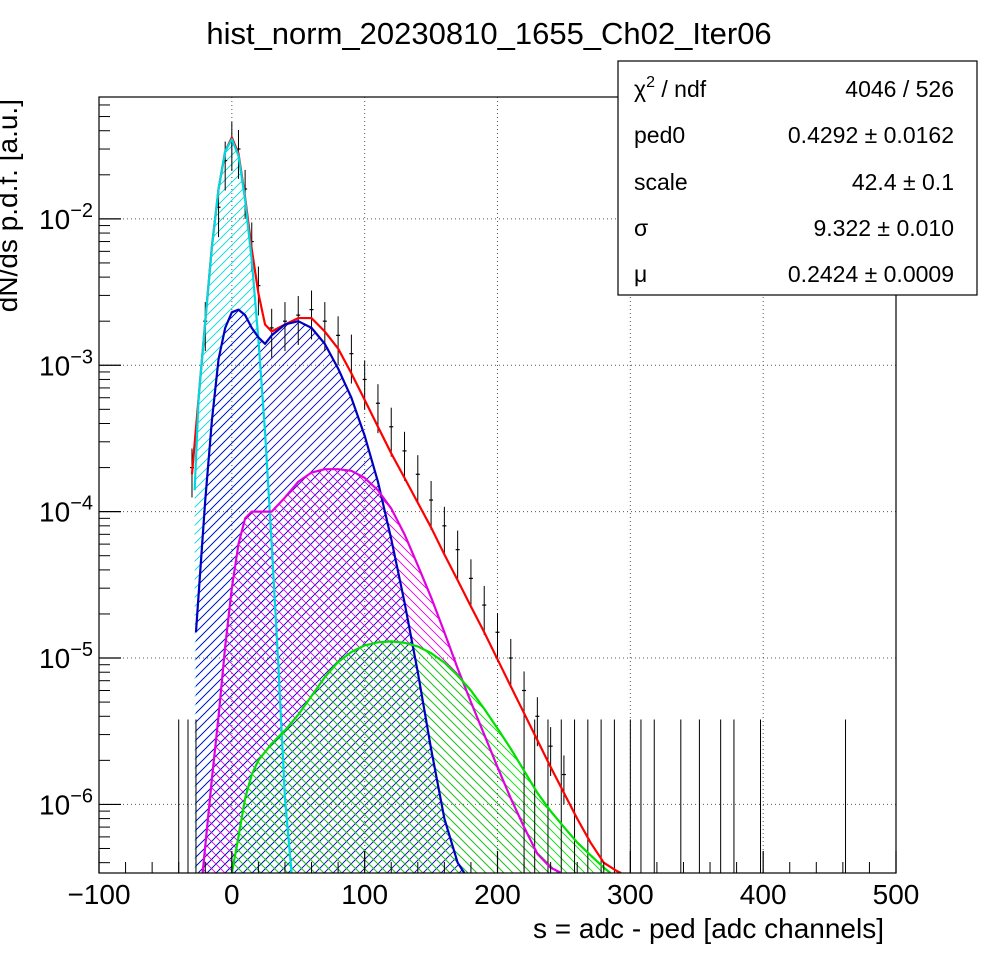 Image resolution: width=996 pixels, height=972 pixels. I want to click on x-tick-label: 200, so click(497, 894).